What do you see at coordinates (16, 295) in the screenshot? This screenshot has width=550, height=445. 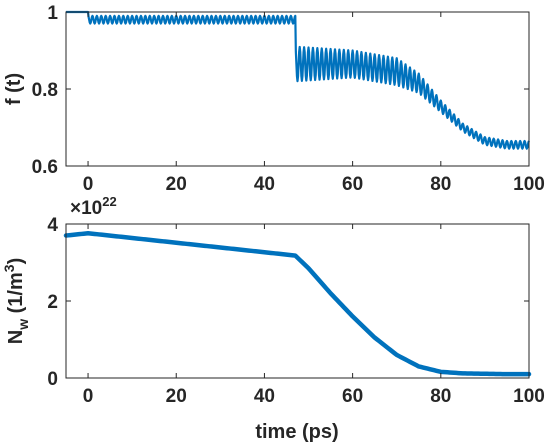 I see `nw-ylabel-unit-open: (1/m` at bounding box center [16, 295].